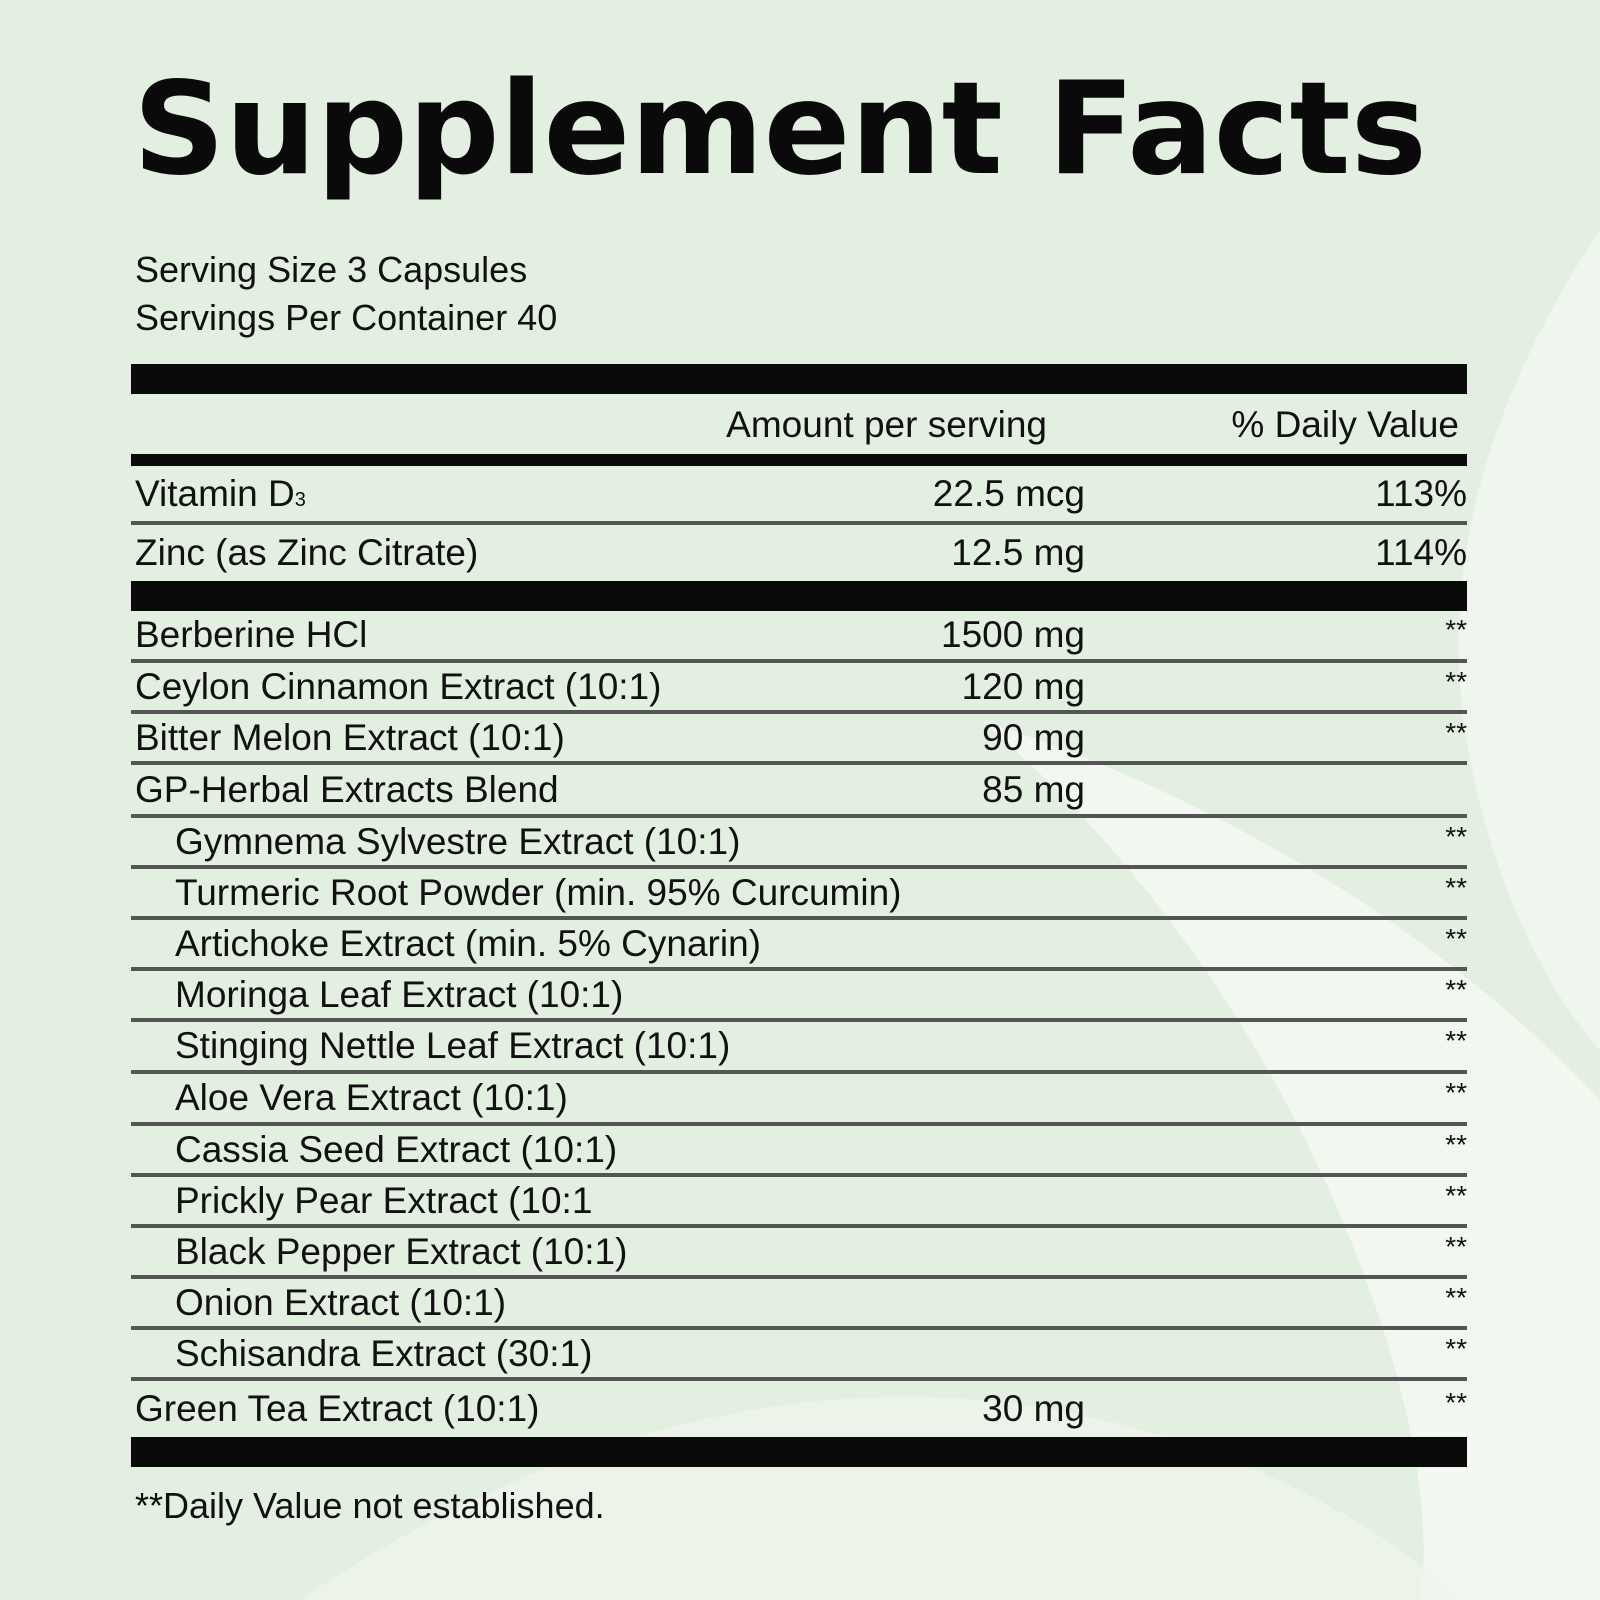  Describe the element at coordinates (799, 688) in the screenshot. I see `table-row: Ceylon Cinnamon Extract (10:1) 120 mg **` at that location.